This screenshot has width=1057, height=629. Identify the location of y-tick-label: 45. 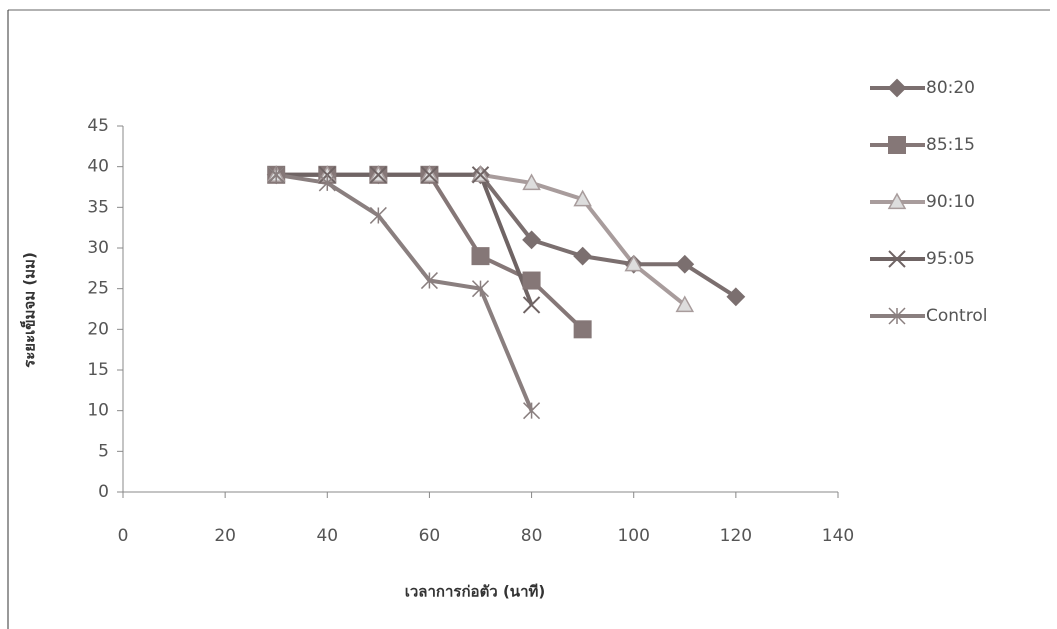
(98, 126).